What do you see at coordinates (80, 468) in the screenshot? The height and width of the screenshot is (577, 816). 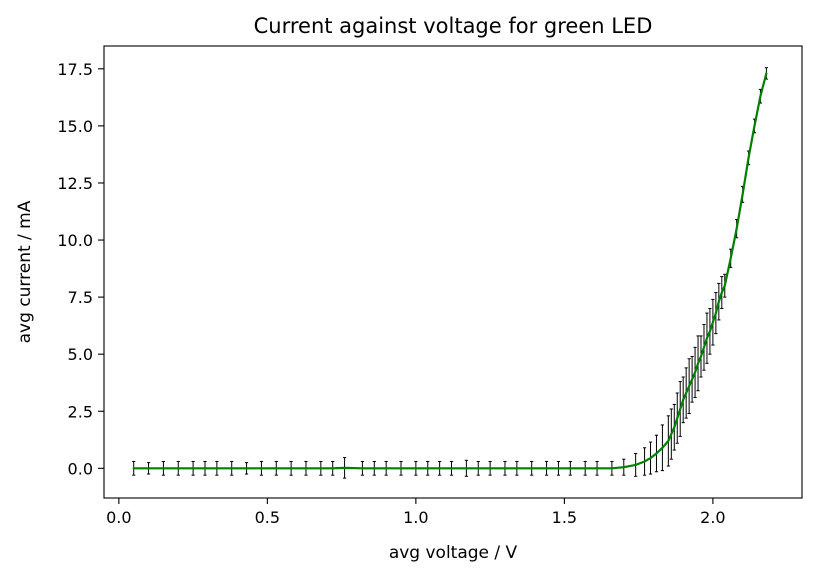 I see `y-tick-label: 0.0` at bounding box center [80, 468].